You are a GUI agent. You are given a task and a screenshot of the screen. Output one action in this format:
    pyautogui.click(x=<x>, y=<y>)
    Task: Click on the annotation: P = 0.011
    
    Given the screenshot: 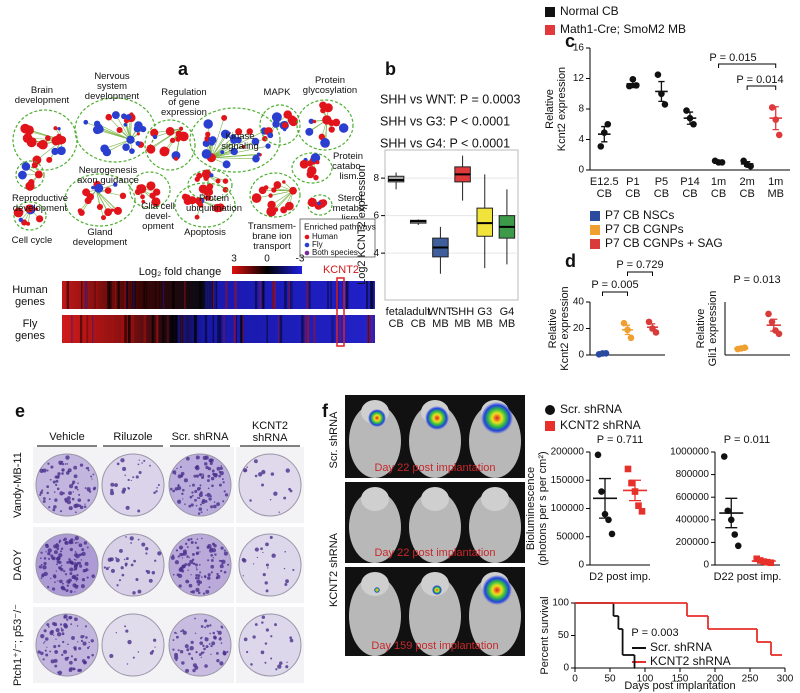 What is the action you would take?
    pyautogui.click(x=747, y=440)
    